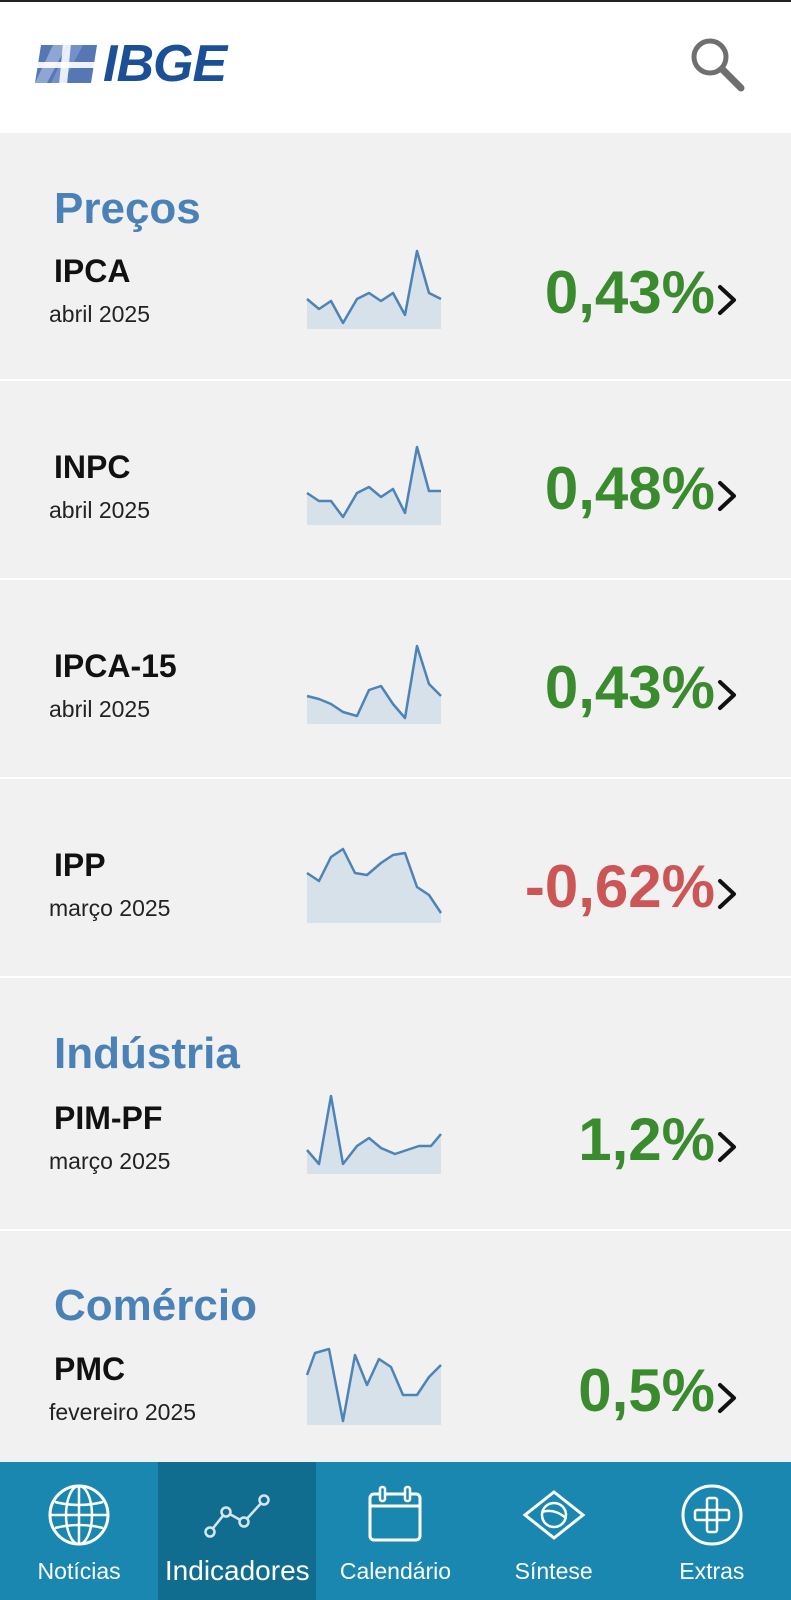 Image resolution: width=791 pixels, height=1600 pixels. I want to click on indicator-row-inpc: INPC abril 2025 0,48%, so click(395, 480).